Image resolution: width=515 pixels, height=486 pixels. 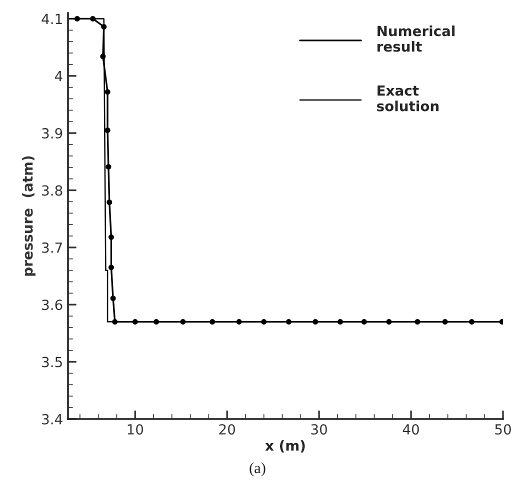 What do you see at coordinates (136, 429) in the screenshot?
I see `x-tick-label: 10` at bounding box center [136, 429].